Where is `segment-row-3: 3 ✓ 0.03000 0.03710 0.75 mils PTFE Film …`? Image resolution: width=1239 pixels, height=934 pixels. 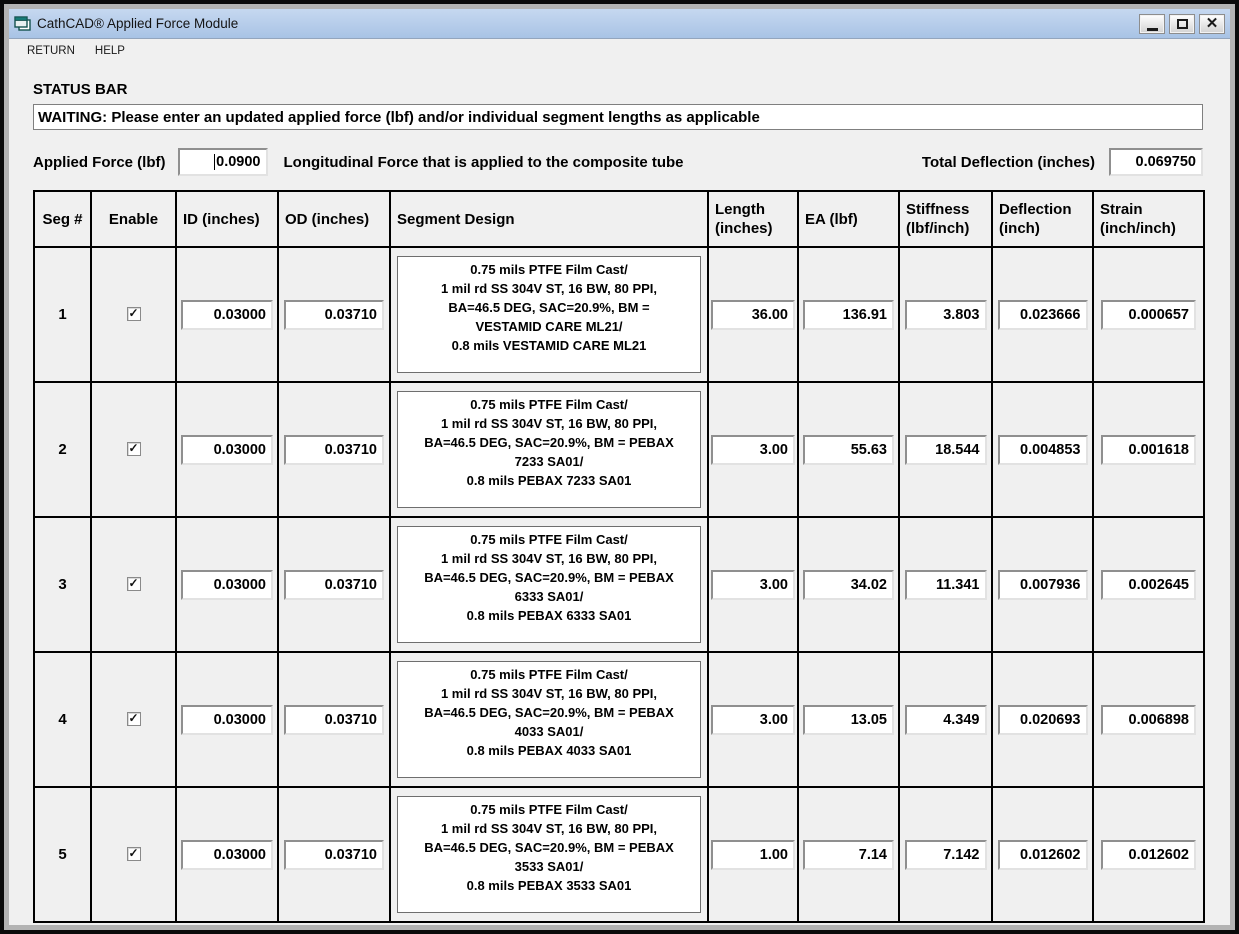
segment-row-3: 3 ✓ 0.03000 0.03710 0.75 mils PTFE Film … is located at coordinates (619, 584).